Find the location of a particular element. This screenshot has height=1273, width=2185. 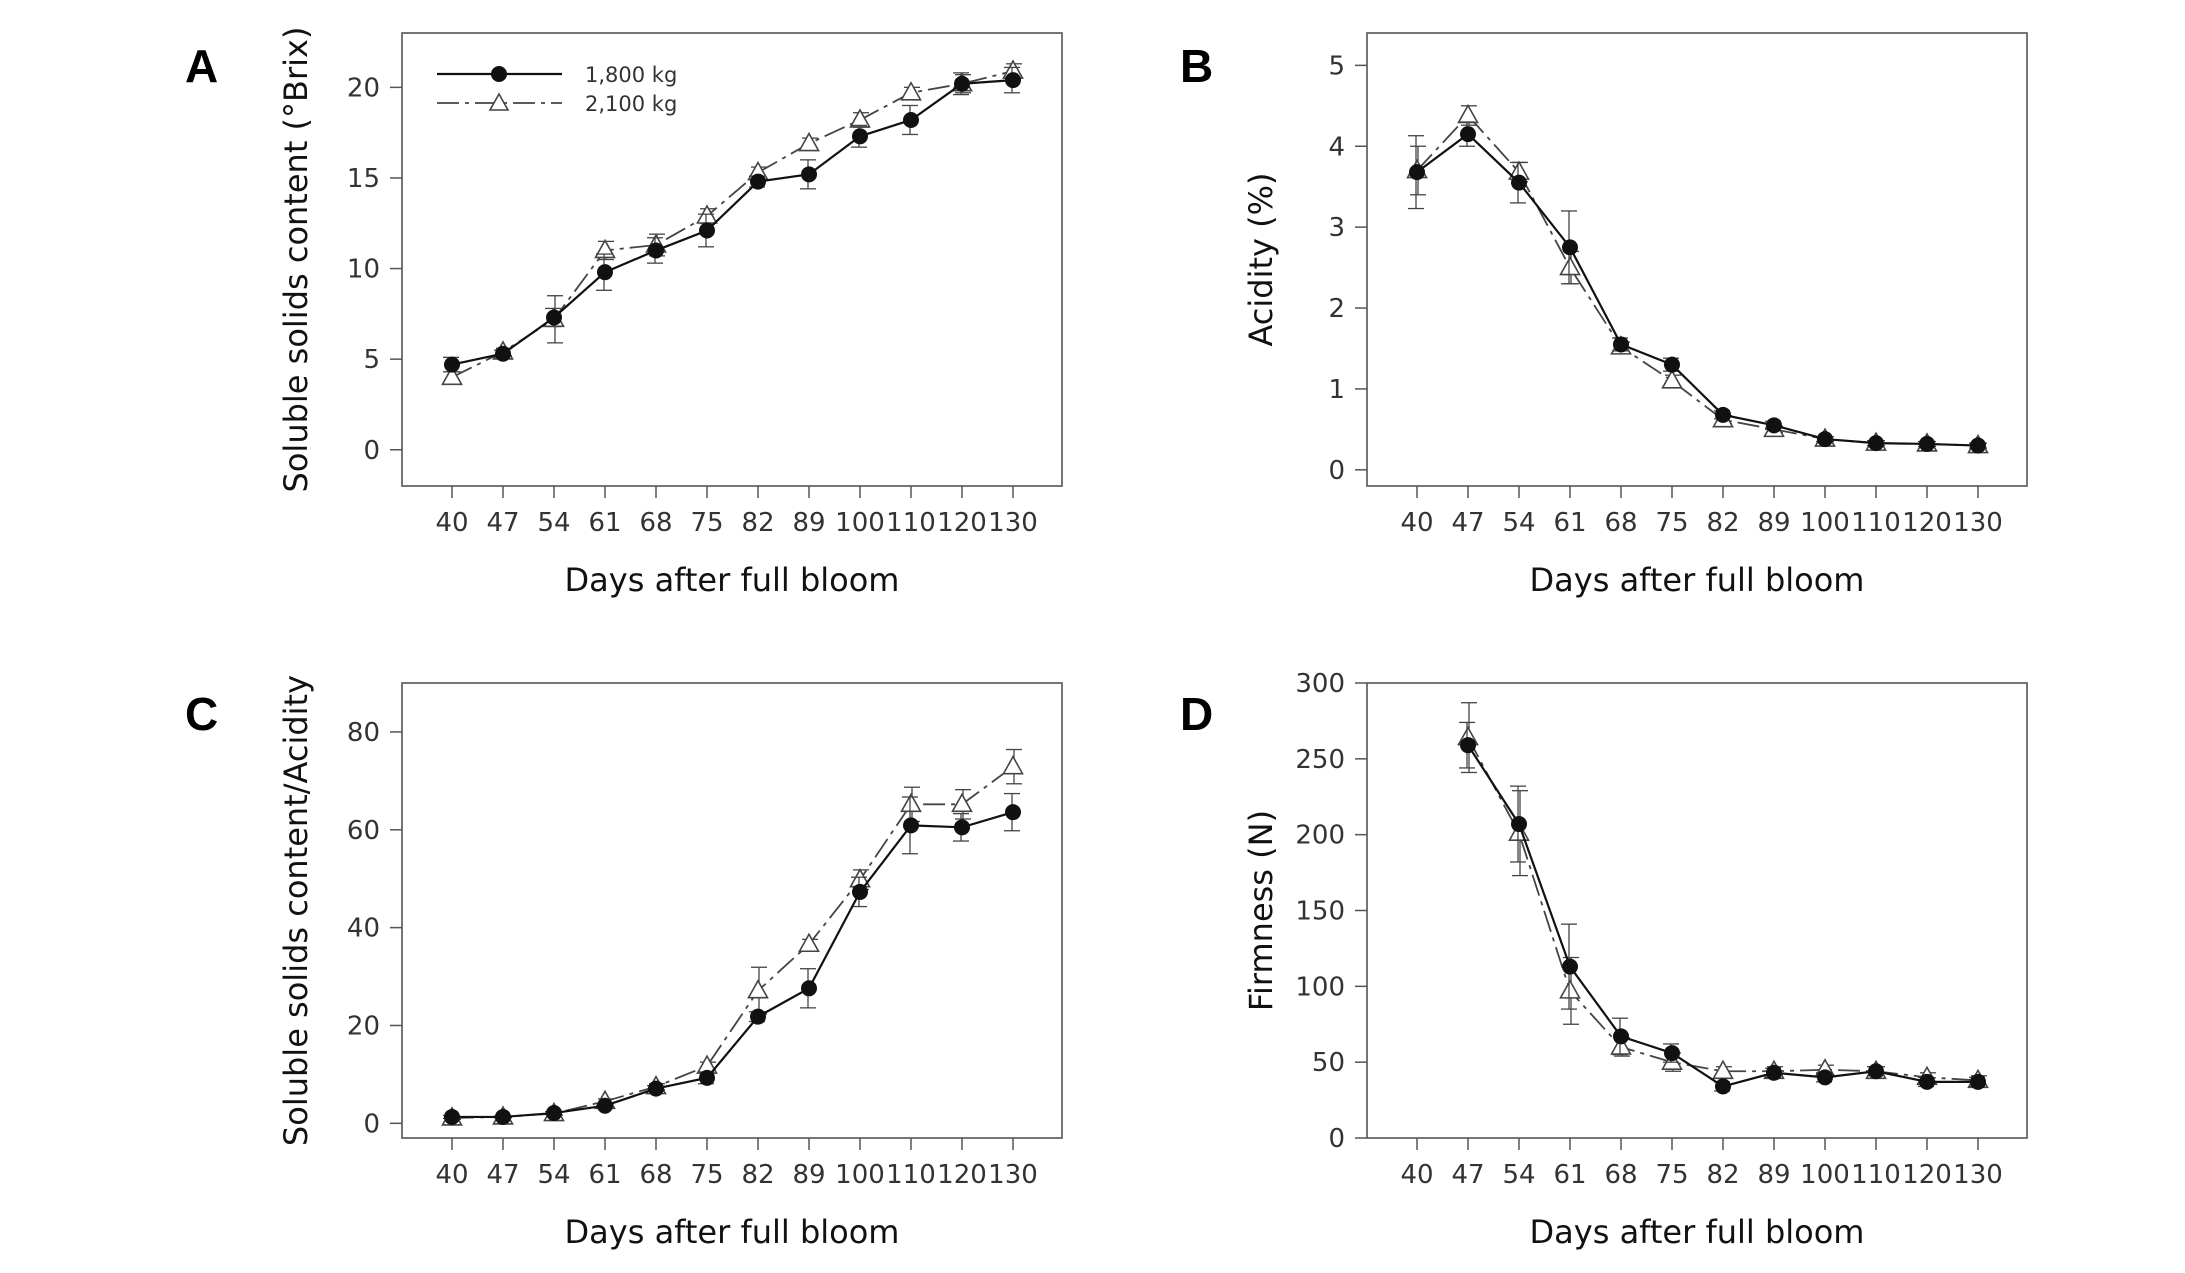

panel-b-x-axis-title: Days after full bloom is located at coordinates (1697, 580).